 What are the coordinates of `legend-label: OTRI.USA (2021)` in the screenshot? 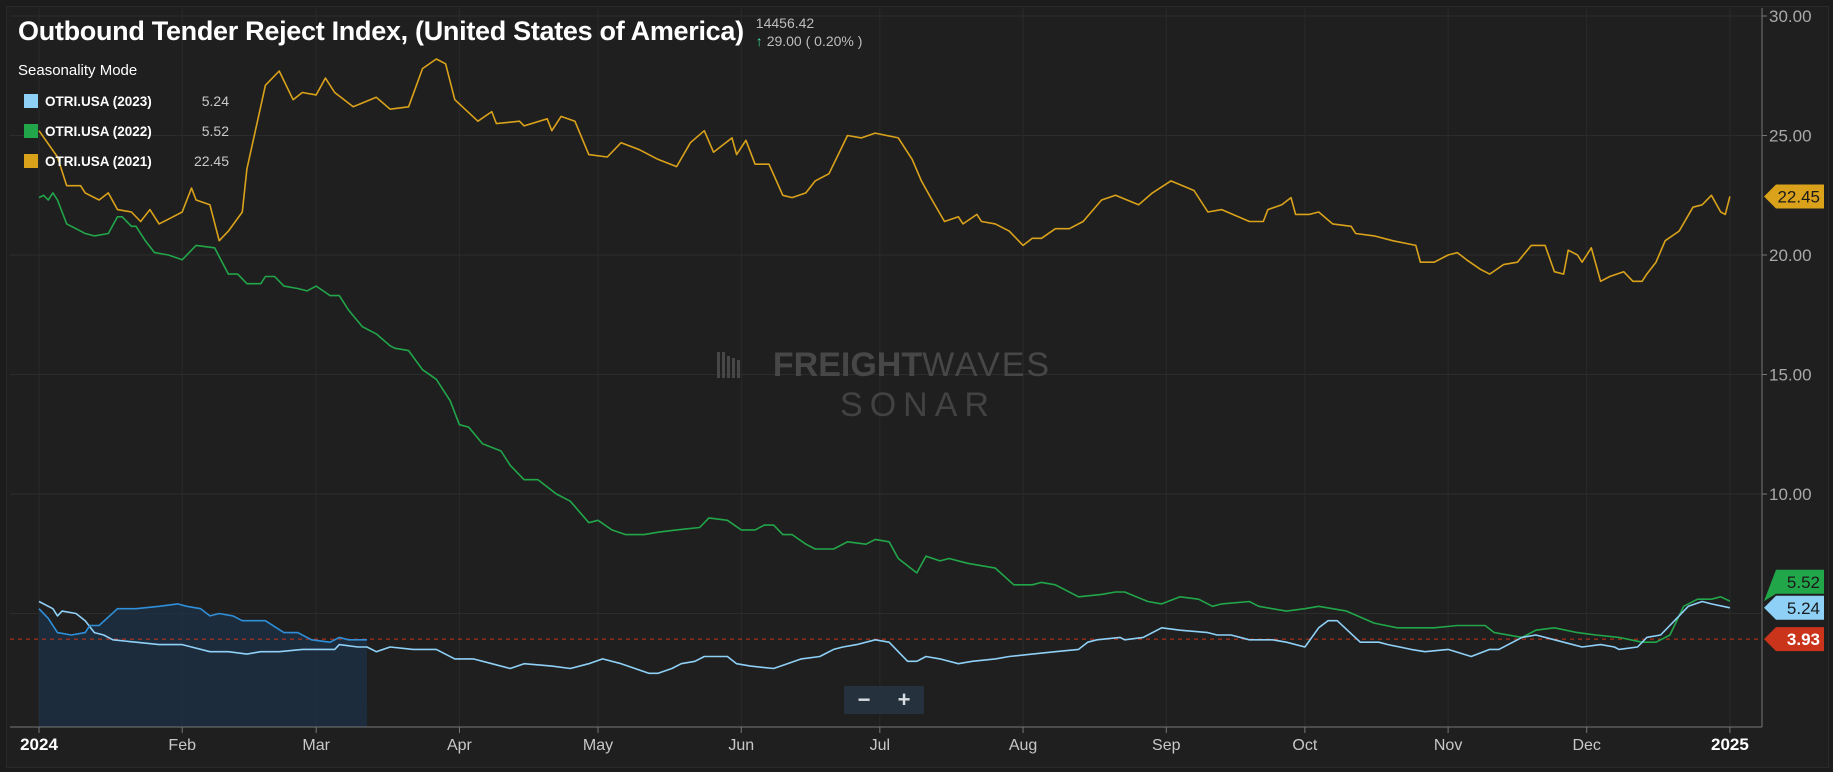 It's located at (98, 161).